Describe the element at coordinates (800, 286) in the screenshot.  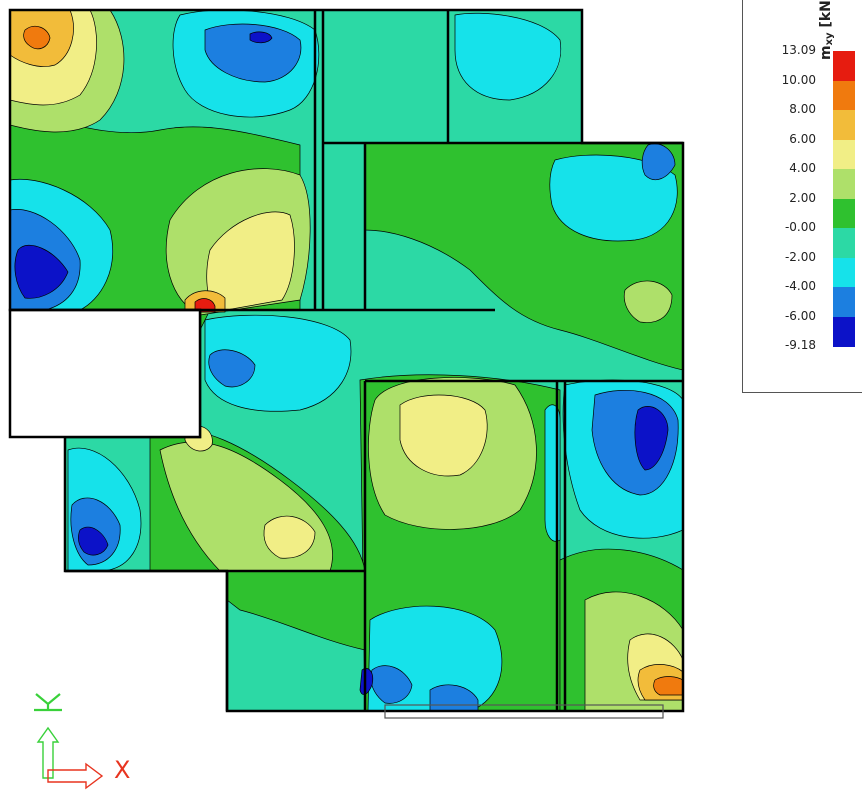
I see `legend-level-label: -4.00` at that location.